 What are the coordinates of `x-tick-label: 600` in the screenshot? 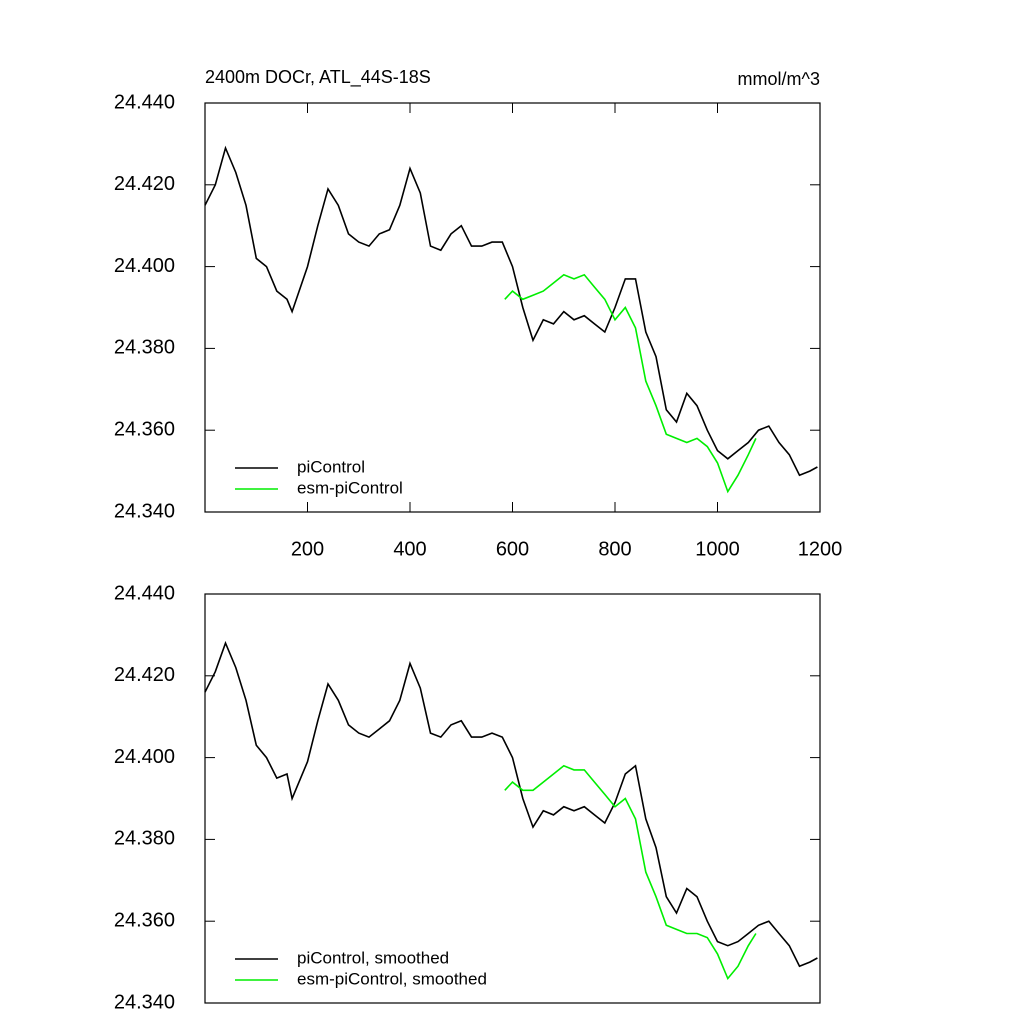 It's located at (512, 549).